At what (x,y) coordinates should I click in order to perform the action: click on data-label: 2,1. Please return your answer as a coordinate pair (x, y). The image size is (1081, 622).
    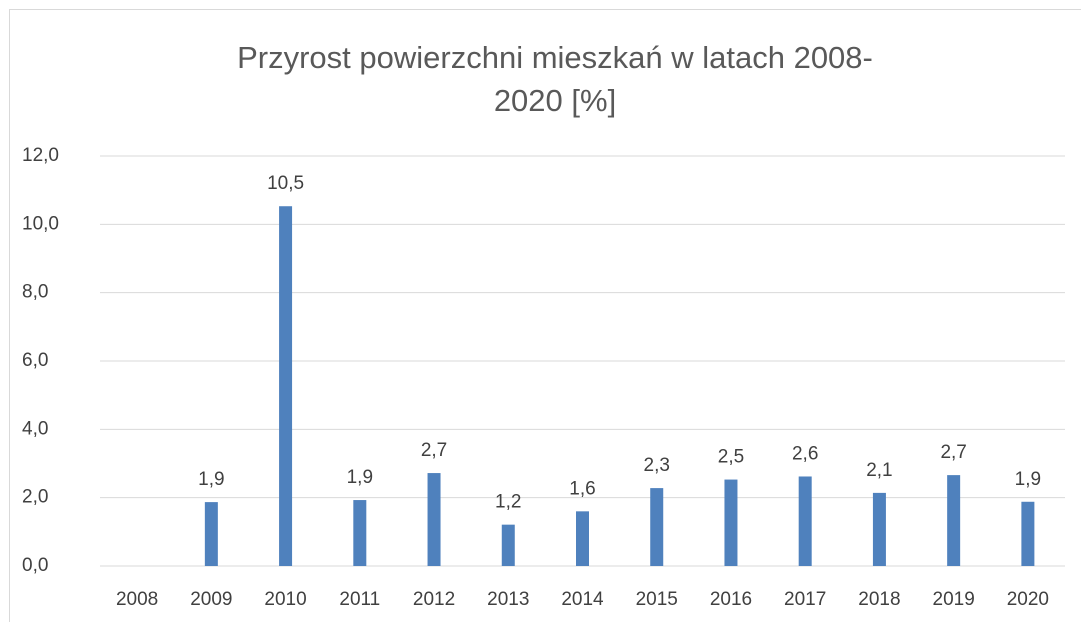
    Looking at the image, I should click on (879, 470).